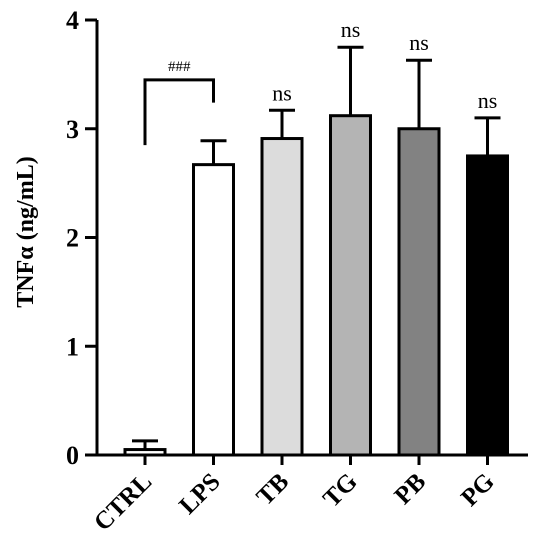 This screenshot has height=550, width=539. What do you see at coordinates (123, 502) in the screenshot?
I see `x-tick-label: CTRL` at bounding box center [123, 502].